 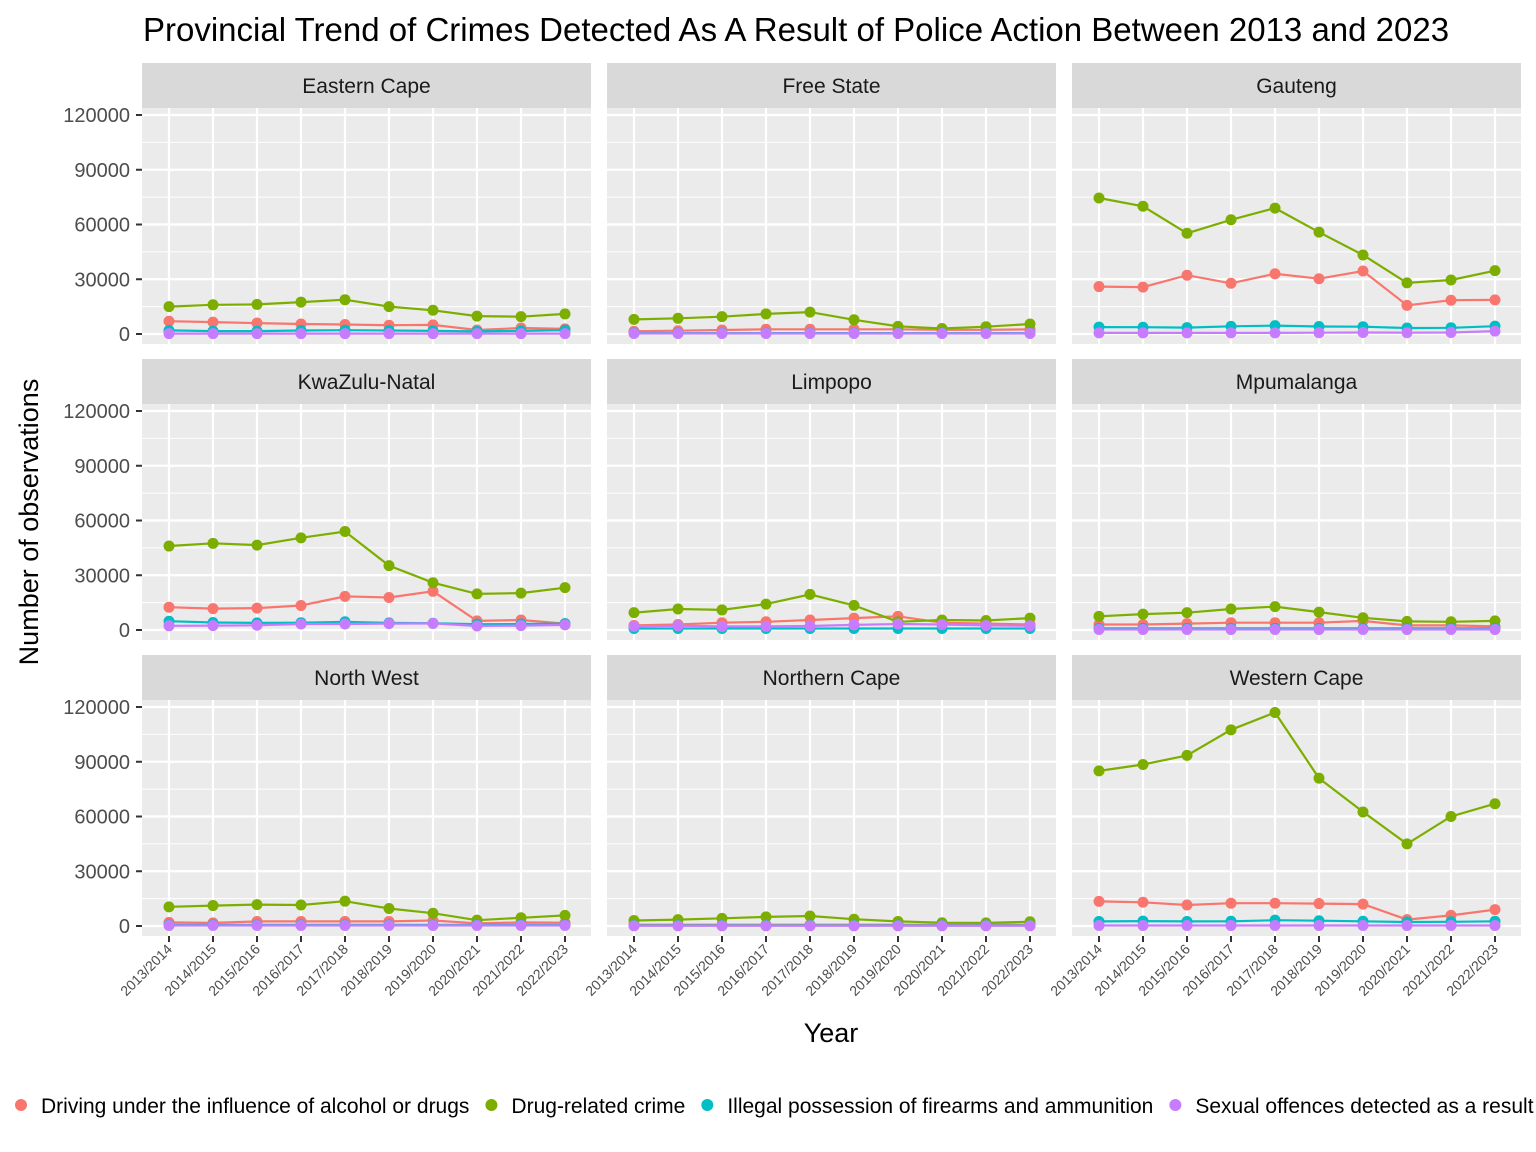 I want to click on y-tick-label: 90000, so click(x=102, y=763).